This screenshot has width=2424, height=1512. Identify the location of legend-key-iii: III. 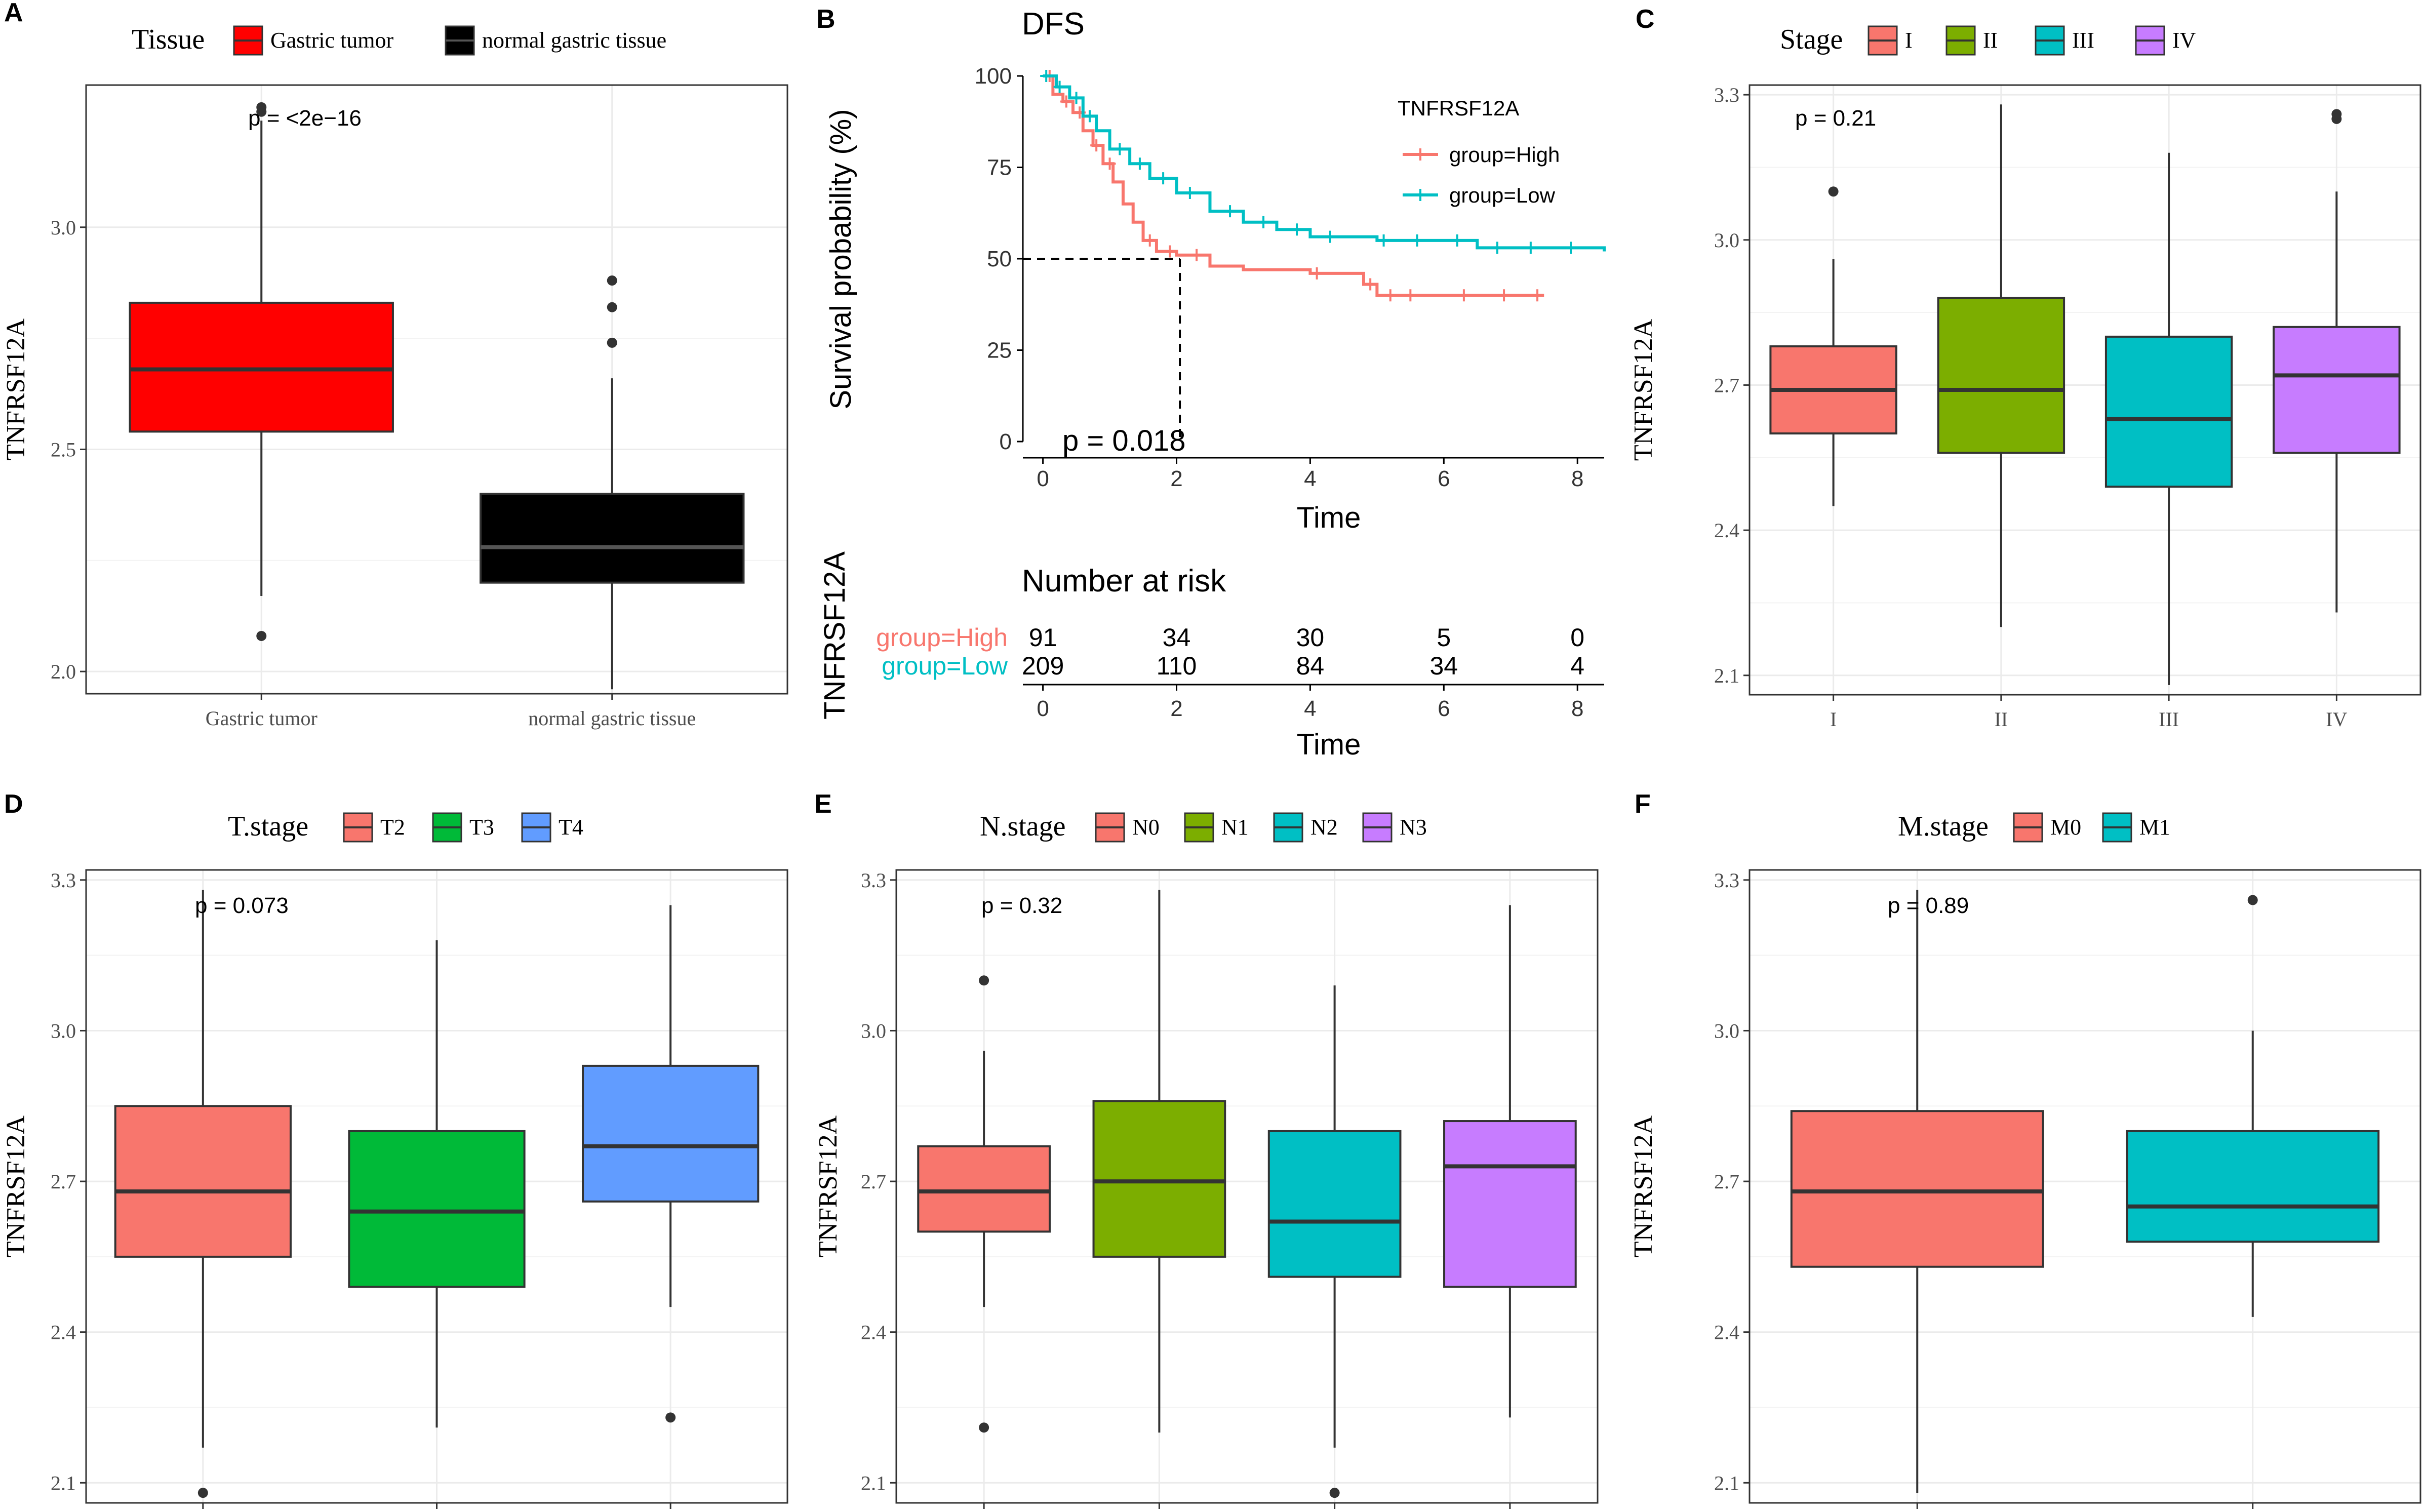
(2064, 41).